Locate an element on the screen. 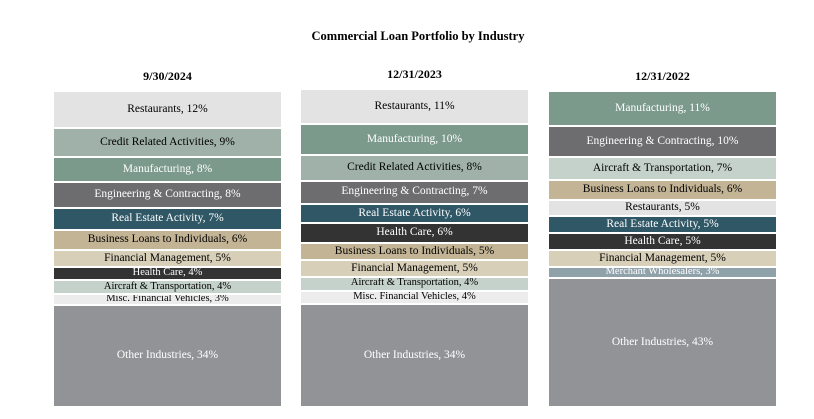  bar-0-segment-8: Aircraft & Transportation, 4% is located at coordinates (167, 287).